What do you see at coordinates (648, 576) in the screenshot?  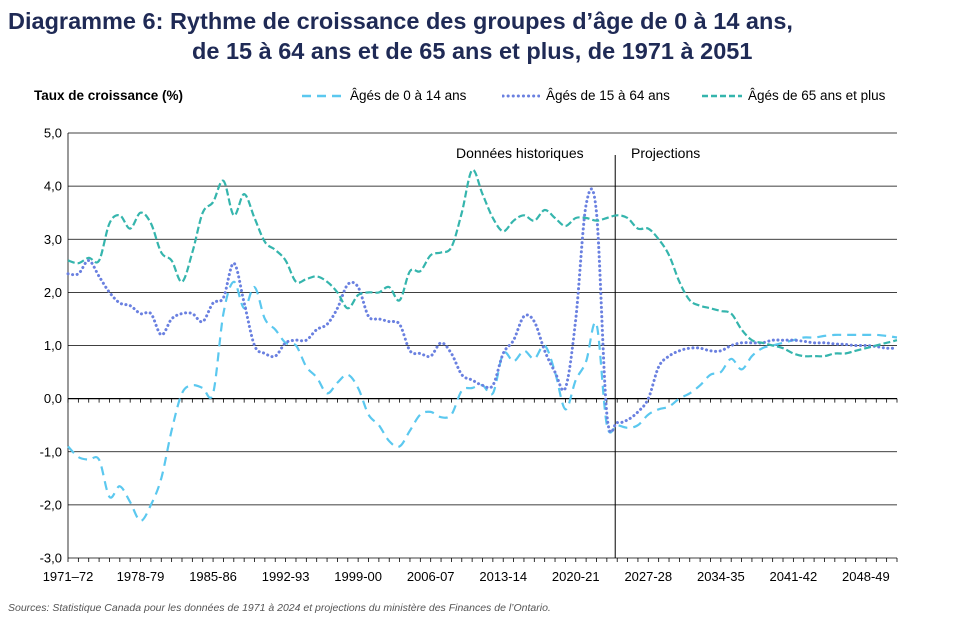 I see `x-tick-label: 2027-28` at bounding box center [648, 576].